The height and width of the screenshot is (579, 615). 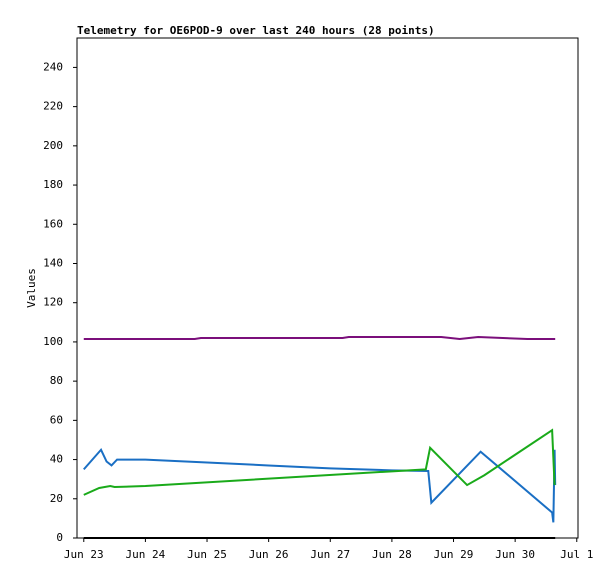 What do you see at coordinates (392, 554) in the screenshot?
I see `x-tick-label: Jun 28` at bounding box center [392, 554].